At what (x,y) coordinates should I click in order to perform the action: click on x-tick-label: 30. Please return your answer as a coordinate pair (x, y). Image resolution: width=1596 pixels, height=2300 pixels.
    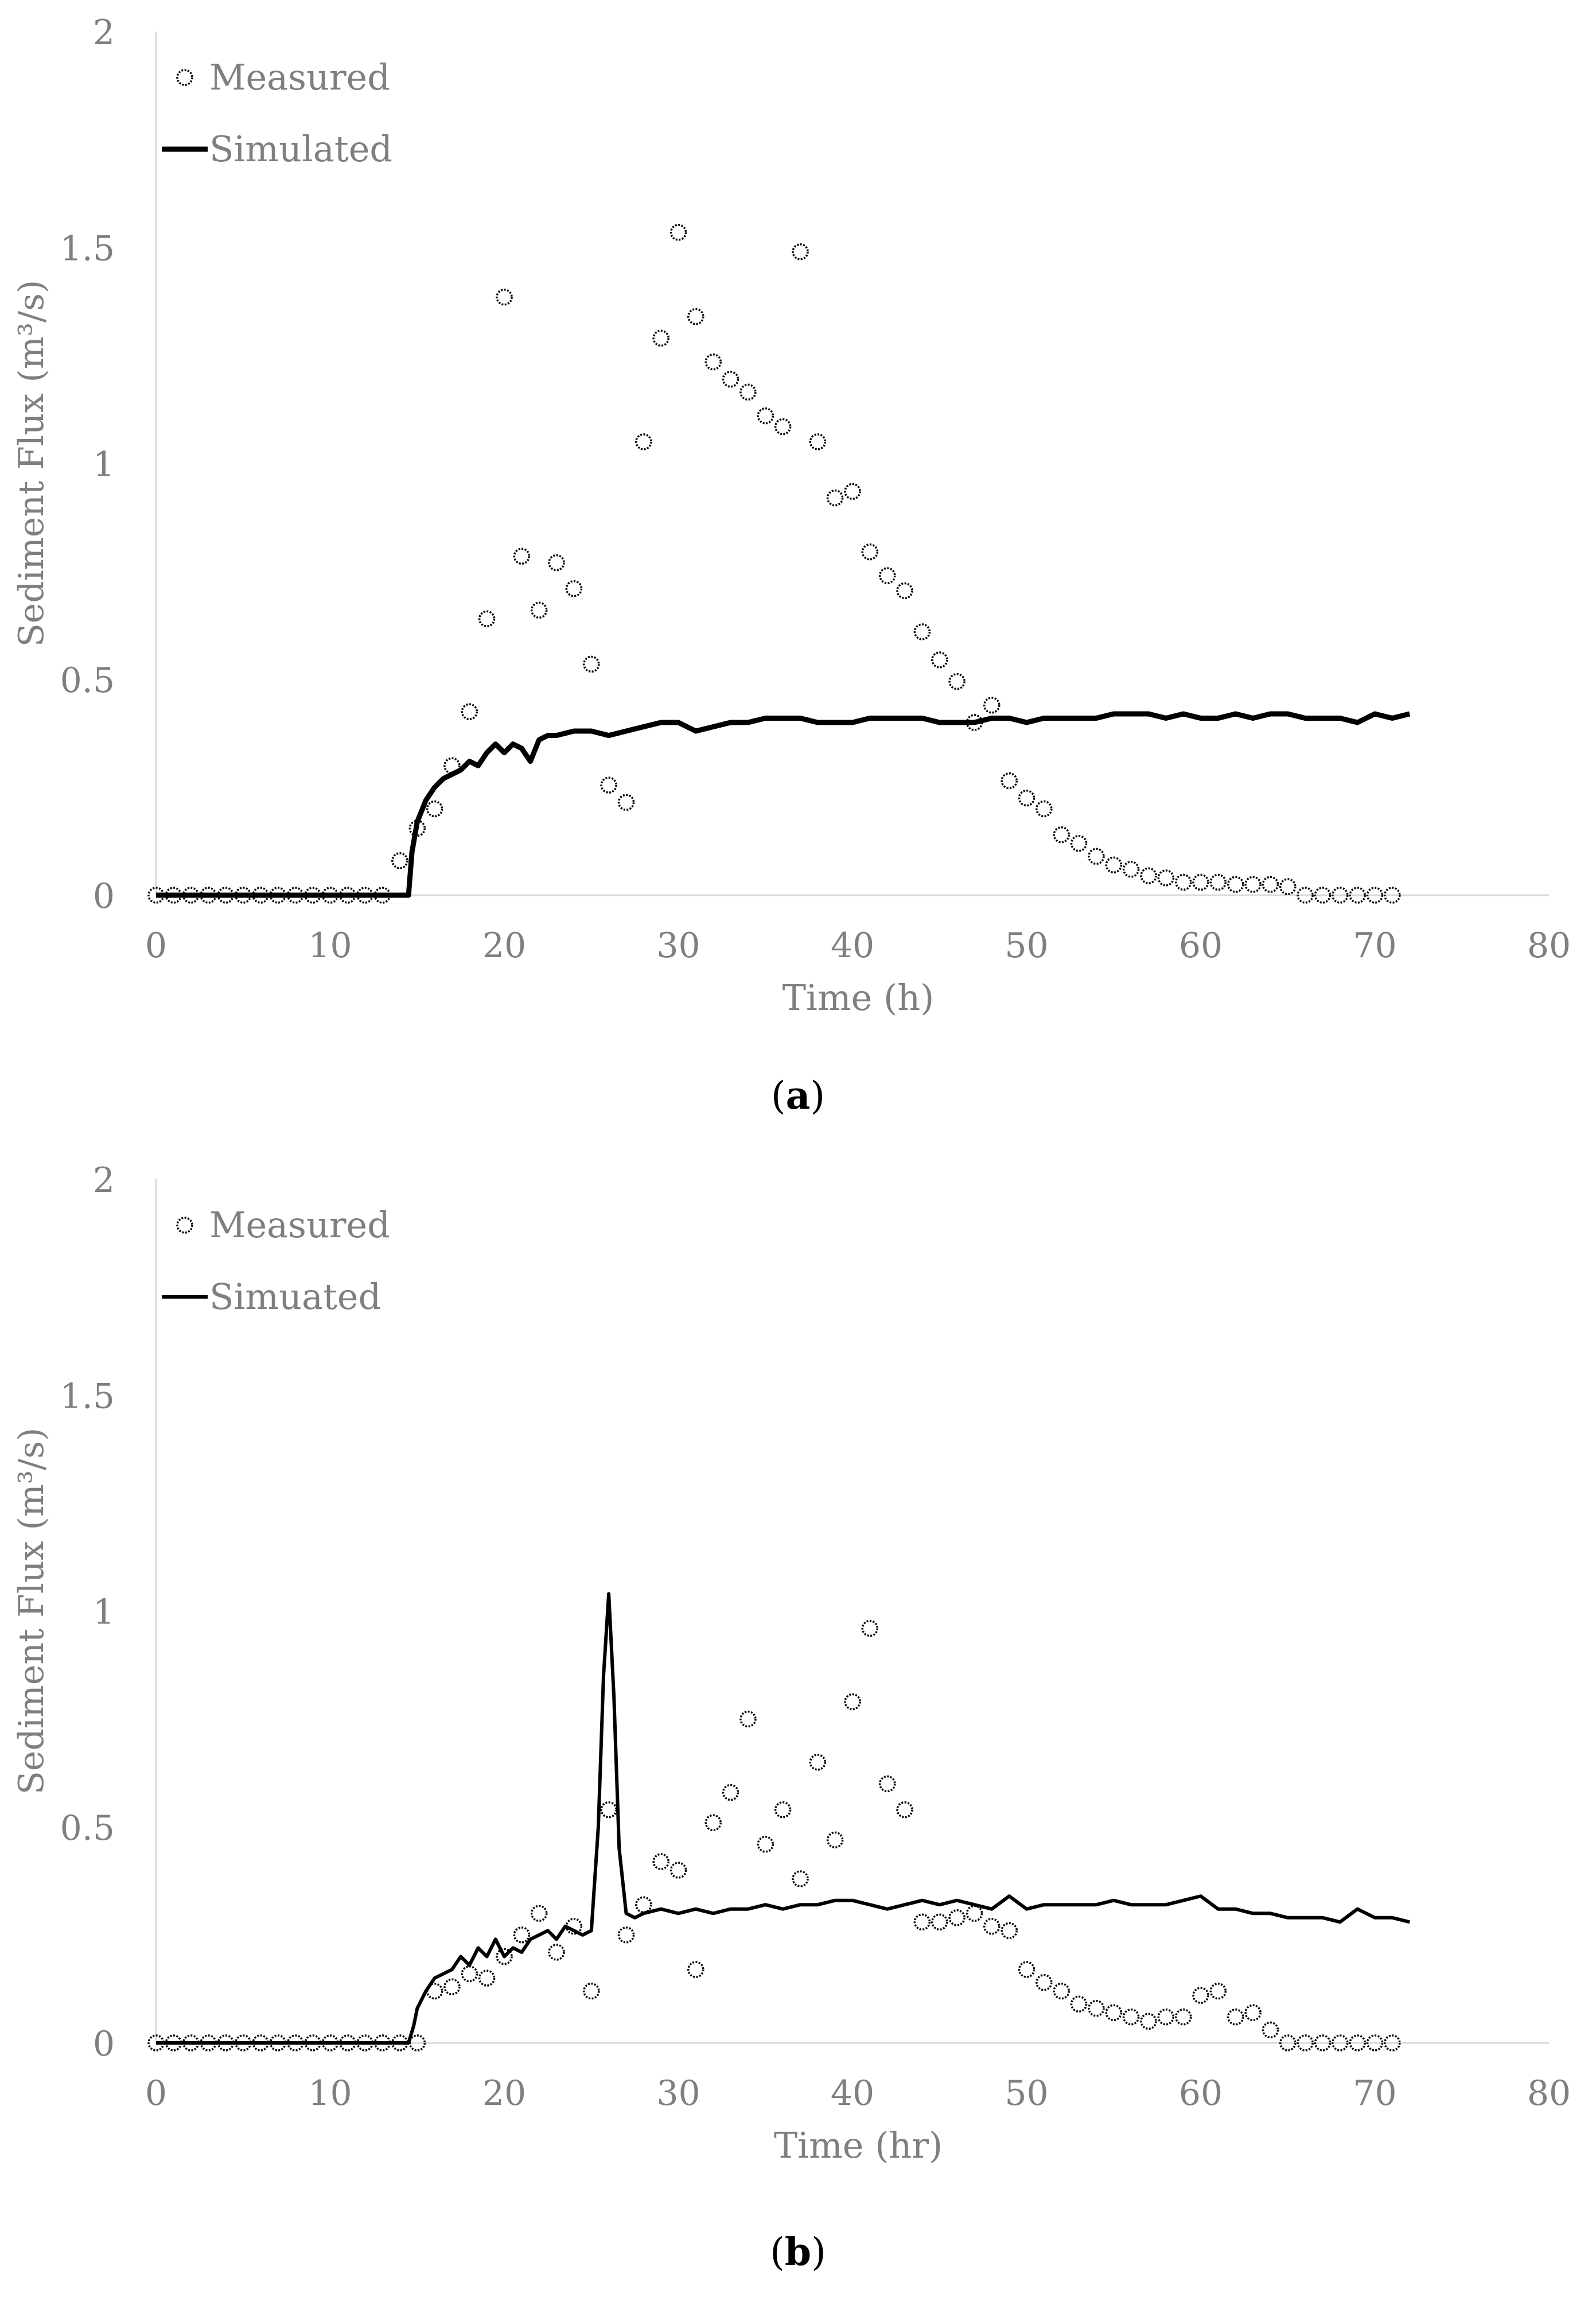
    Looking at the image, I should click on (678, 2093).